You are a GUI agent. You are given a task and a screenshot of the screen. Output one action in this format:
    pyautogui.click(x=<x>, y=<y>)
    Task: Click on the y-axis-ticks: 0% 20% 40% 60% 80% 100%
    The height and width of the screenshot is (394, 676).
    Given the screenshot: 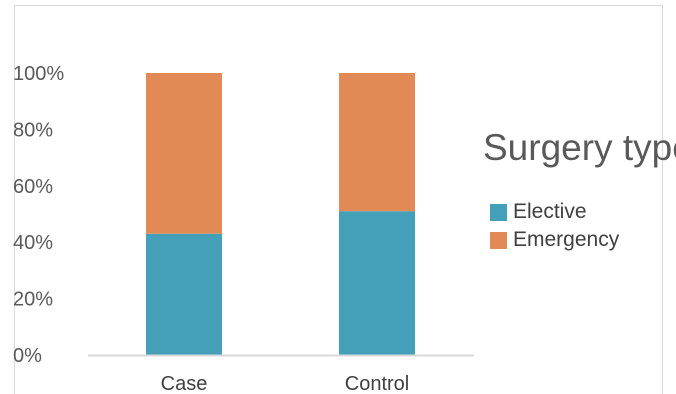 What is the action you would take?
    pyautogui.click(x=38, y=215)
    